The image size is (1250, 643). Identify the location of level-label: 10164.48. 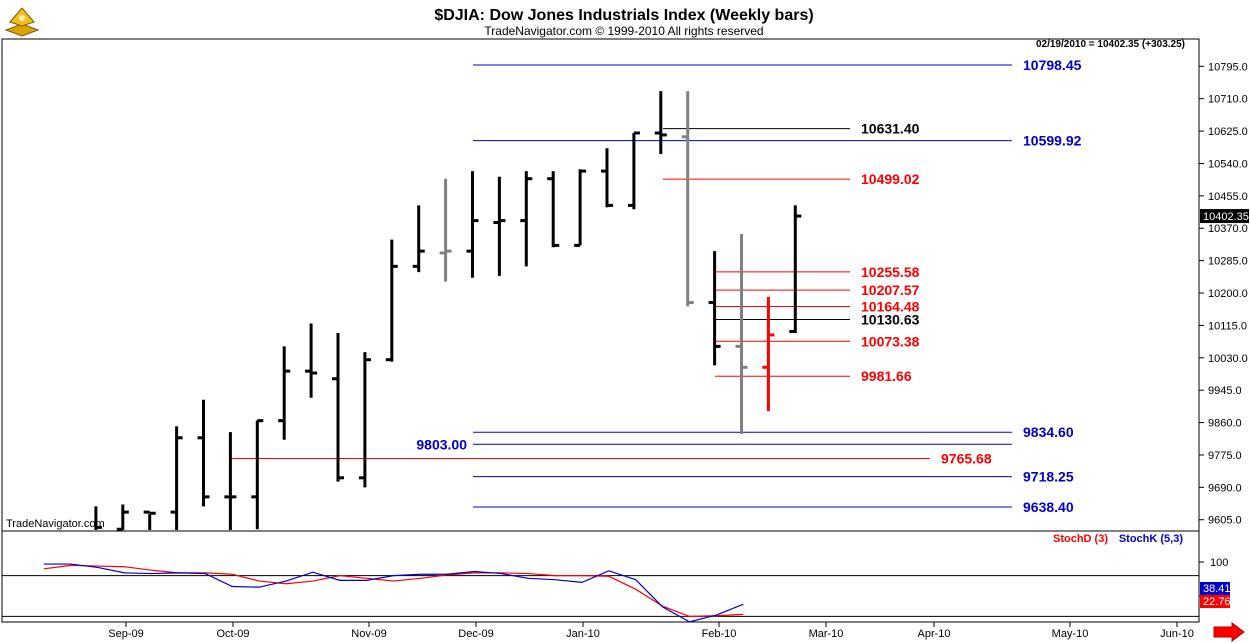
(890, 307).